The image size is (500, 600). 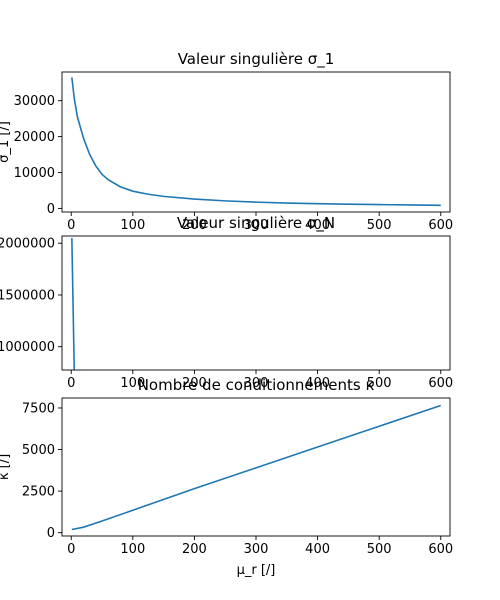 I want to click on y-axis-label: κ [/], so click(x=6, y=467).